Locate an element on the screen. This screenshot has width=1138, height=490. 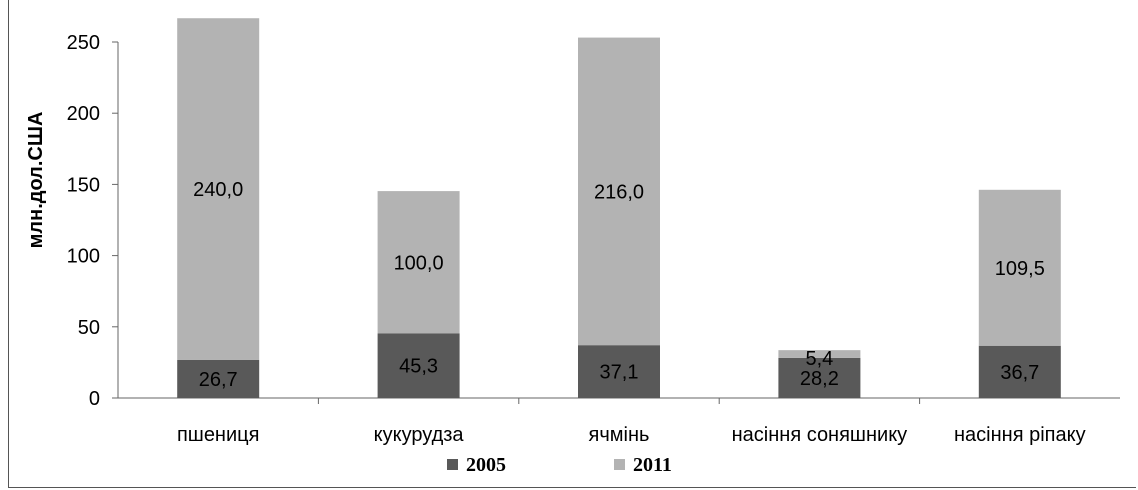
category-label: пшениця is located at coordinates (218, 435).